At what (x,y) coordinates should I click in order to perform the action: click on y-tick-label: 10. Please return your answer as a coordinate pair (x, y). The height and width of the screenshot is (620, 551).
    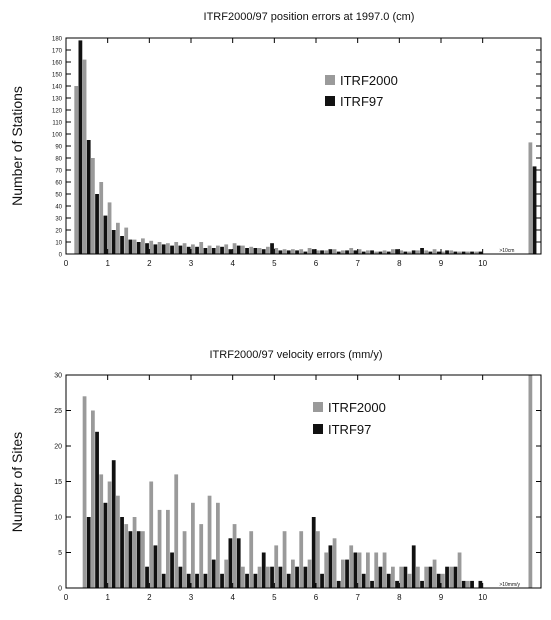
    Looking at the image, I should click on (58, 244).